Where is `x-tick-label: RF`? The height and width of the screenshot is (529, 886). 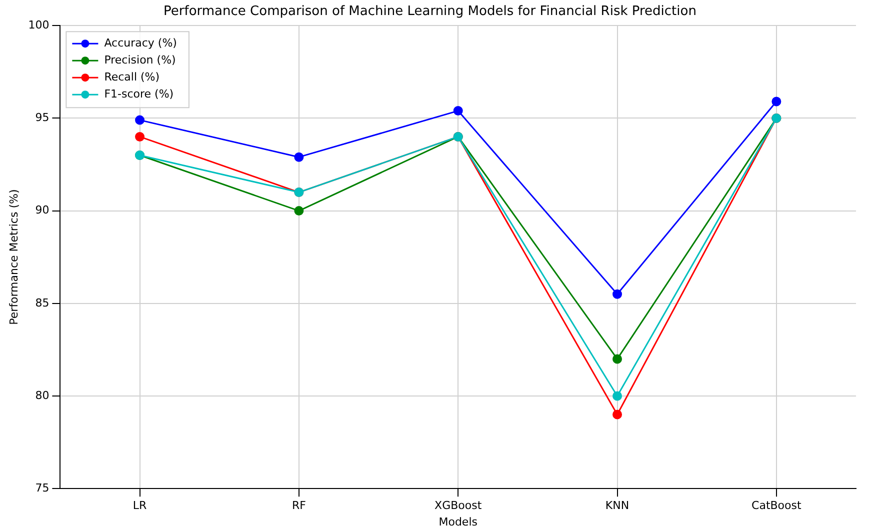 x-tick-label: RF is located at coordinates (299, 505).